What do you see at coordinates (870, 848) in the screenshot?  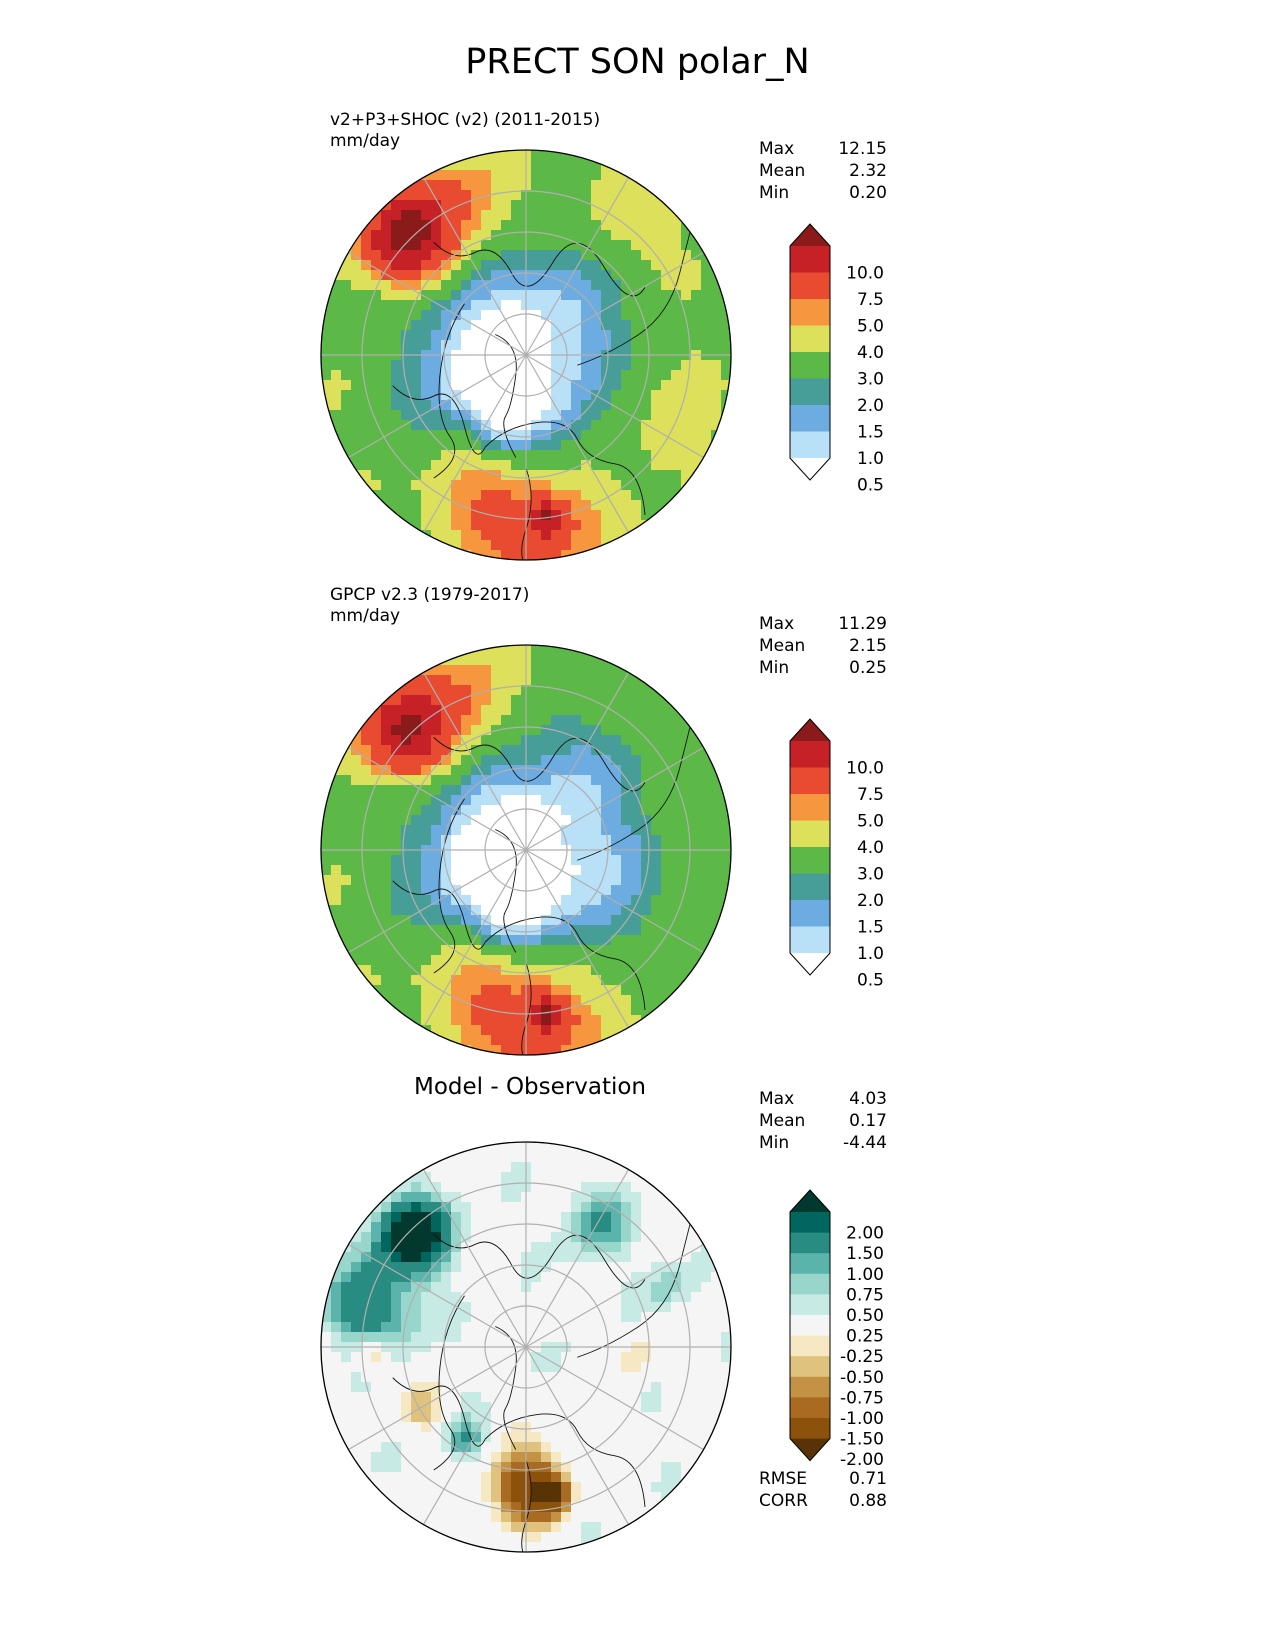 I see `colorbar-tick-label: 4.0` at bounding box center [870, 848].